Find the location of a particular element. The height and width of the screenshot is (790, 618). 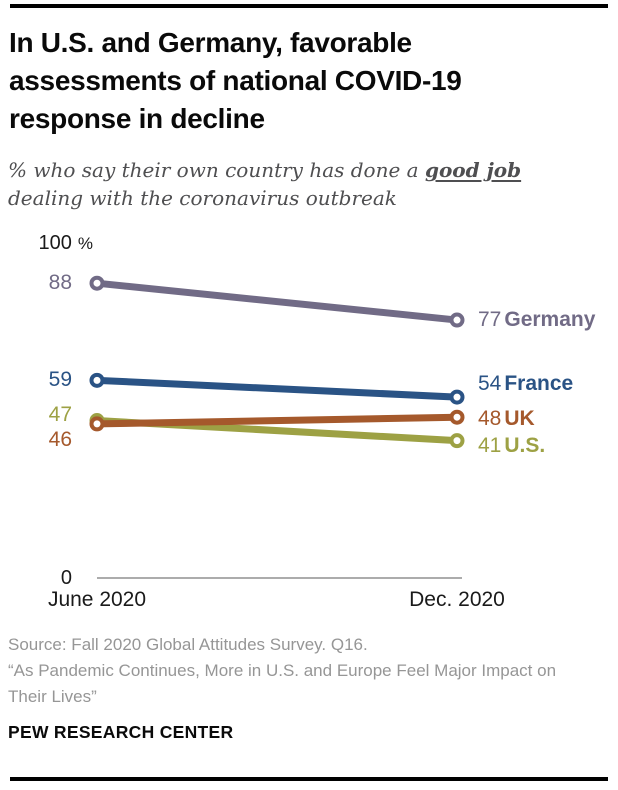

start-value-label-germany: 88 is located at coordinates (60, 283).